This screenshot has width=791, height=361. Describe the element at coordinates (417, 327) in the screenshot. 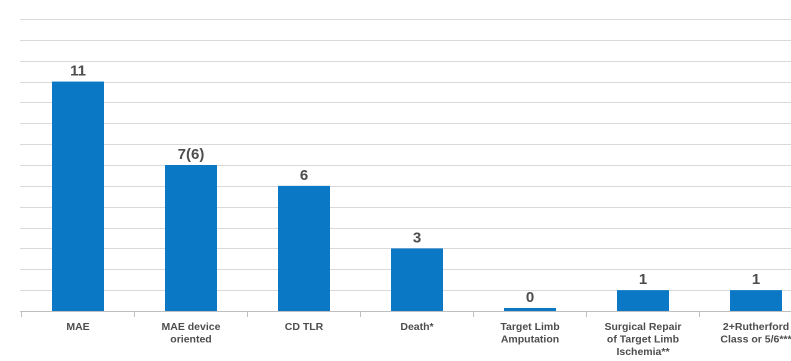

I see `x-tick-label: Death*` at that location.